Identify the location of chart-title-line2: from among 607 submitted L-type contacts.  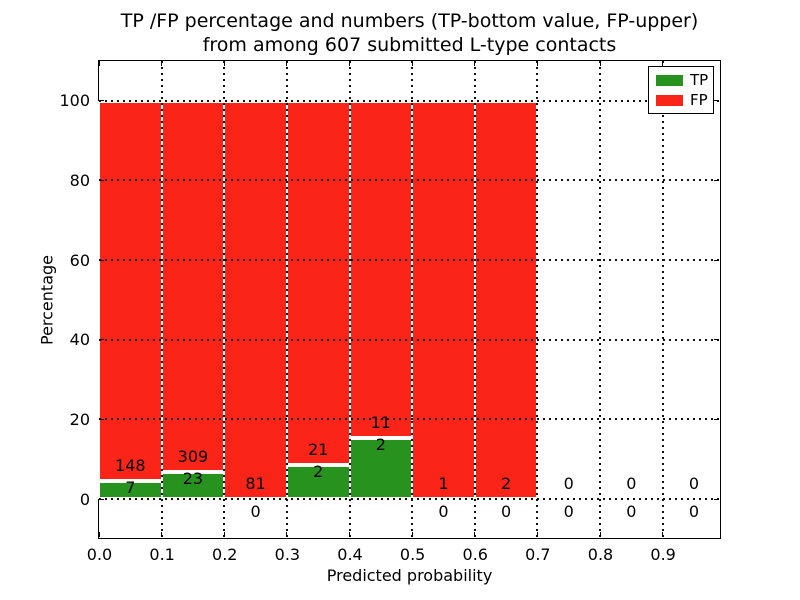
(409, 45).